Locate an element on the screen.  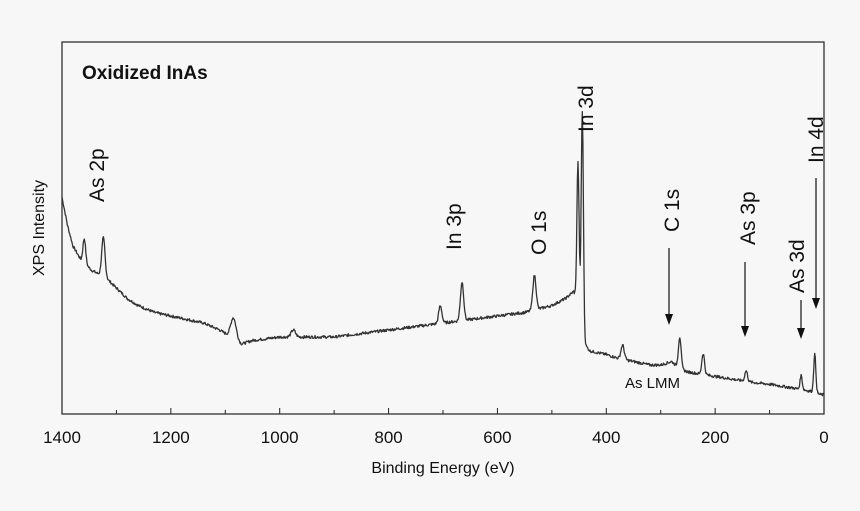
arrow-c-1s is located at coordinates (669, 286).